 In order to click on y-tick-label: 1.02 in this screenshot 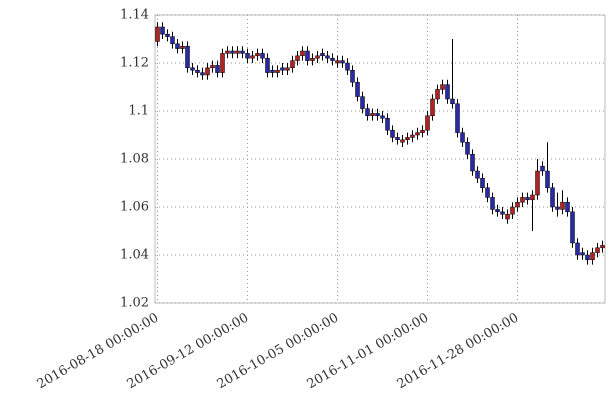, I will do `click(134, 303)`.